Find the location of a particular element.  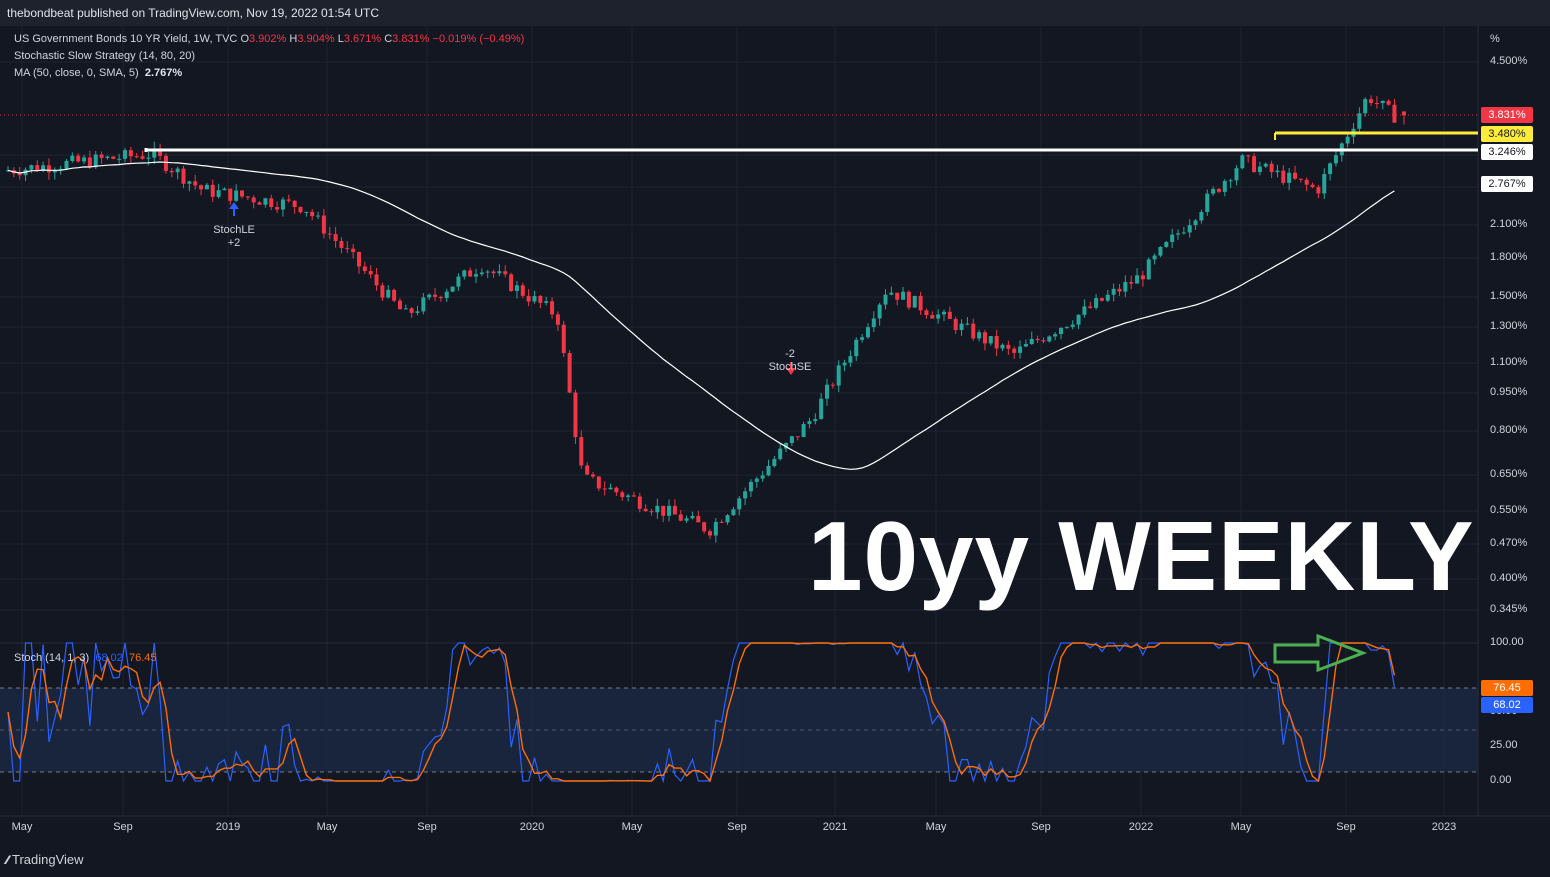

time-tick-label: 2019 is located at coordinates (228, 827).